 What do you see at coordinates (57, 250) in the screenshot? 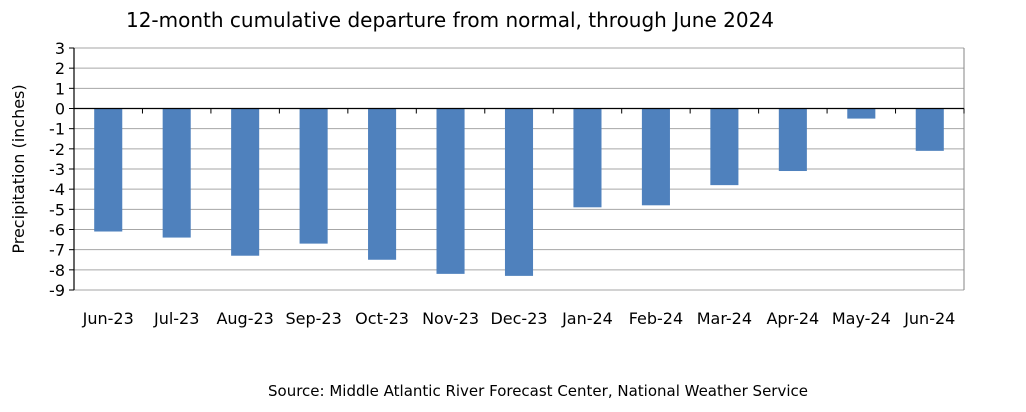
I see `y-tick-label: -7` at bounding box center [57, 250].